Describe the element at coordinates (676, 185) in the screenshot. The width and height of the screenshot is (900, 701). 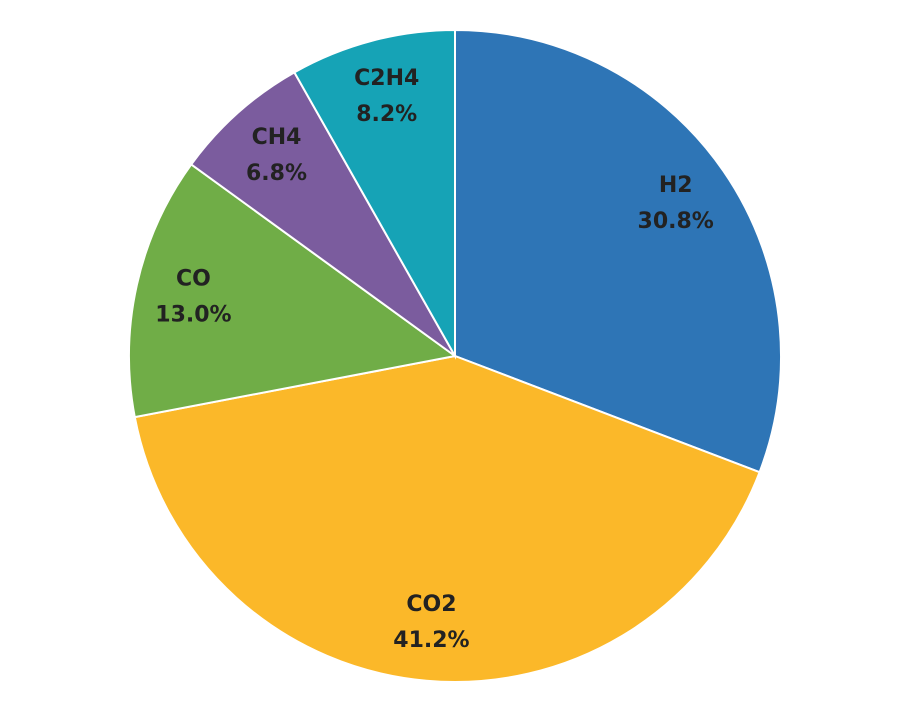
I see `slice-category: H2` at that location.